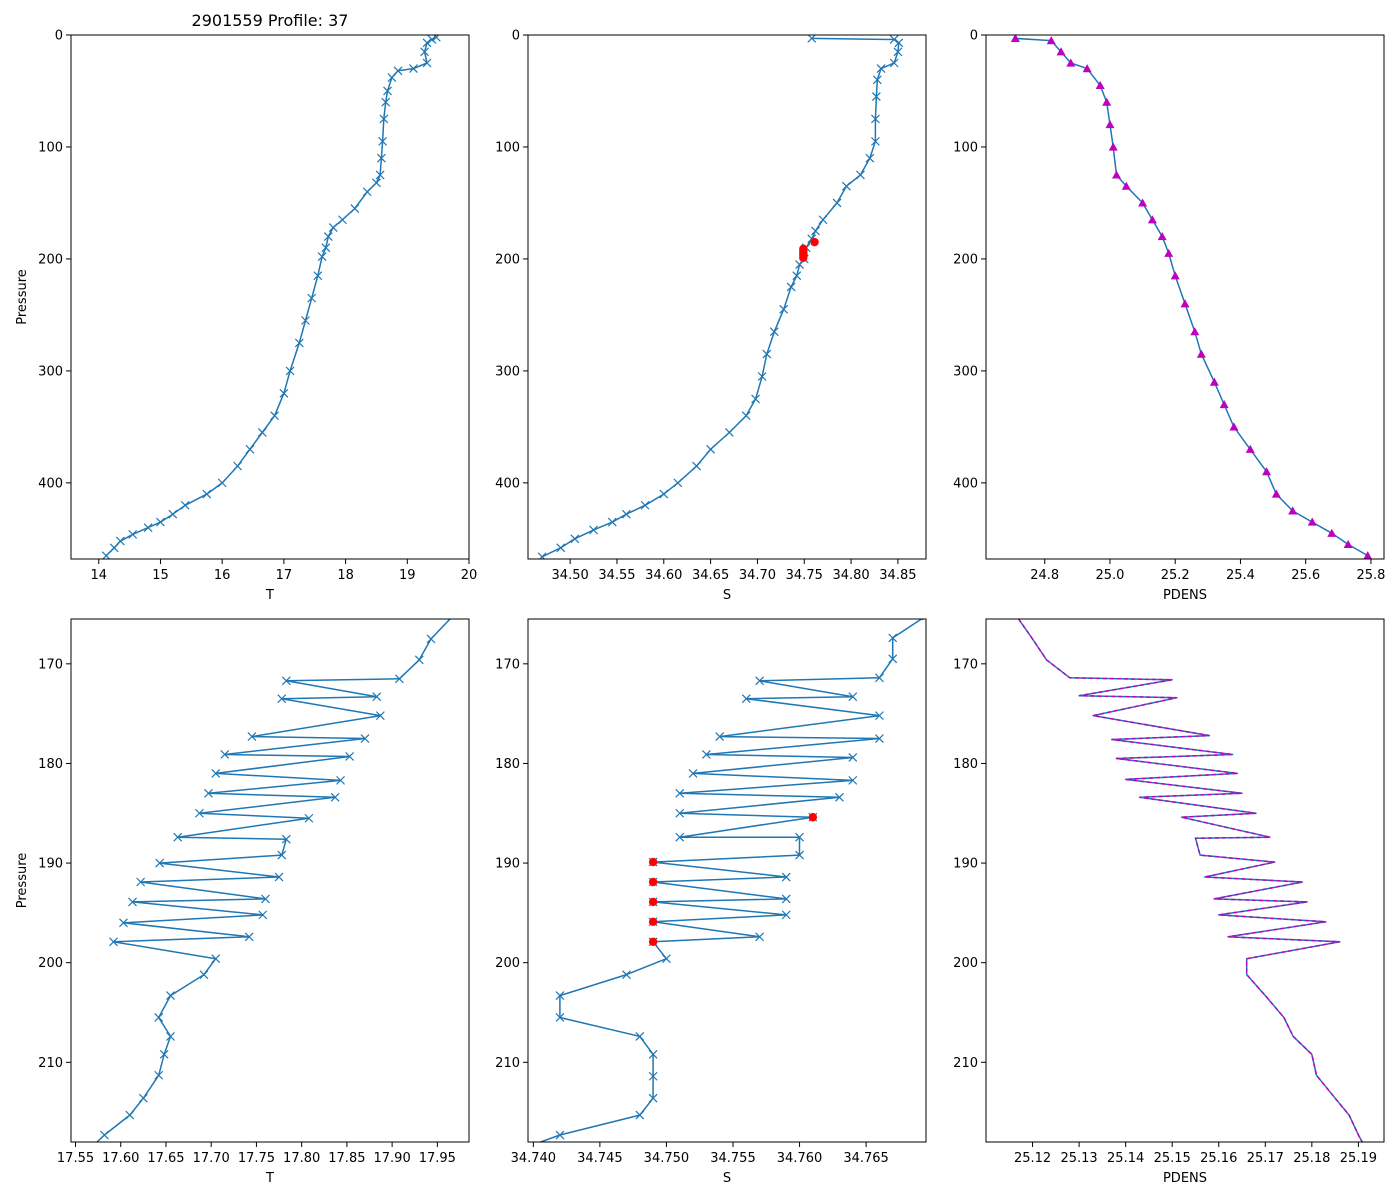 The height and width of the screenshot is (1200, 1400). Describe the element at coordinates (50, 1063) in the screenshot. I see `y-tick-label: 210` at that location.